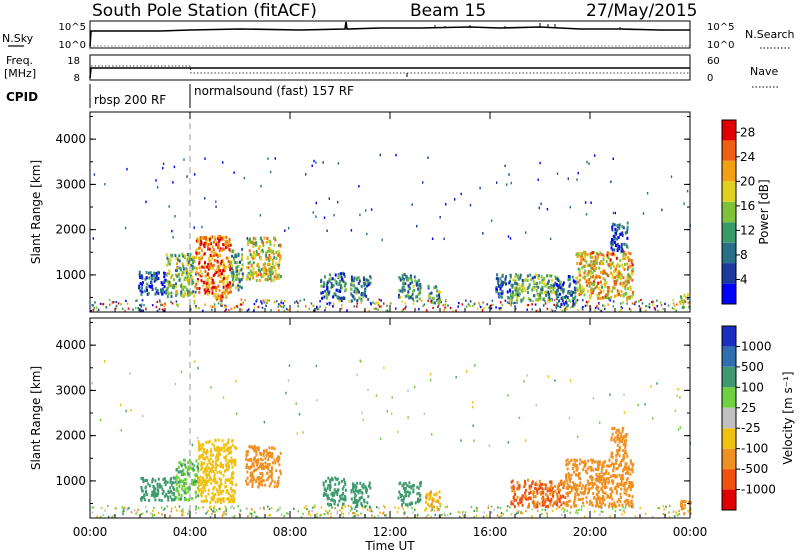 The width and height of the screenshot is (800, 554). I want to click on time-xlabel: Time UT, so click(389, 546).